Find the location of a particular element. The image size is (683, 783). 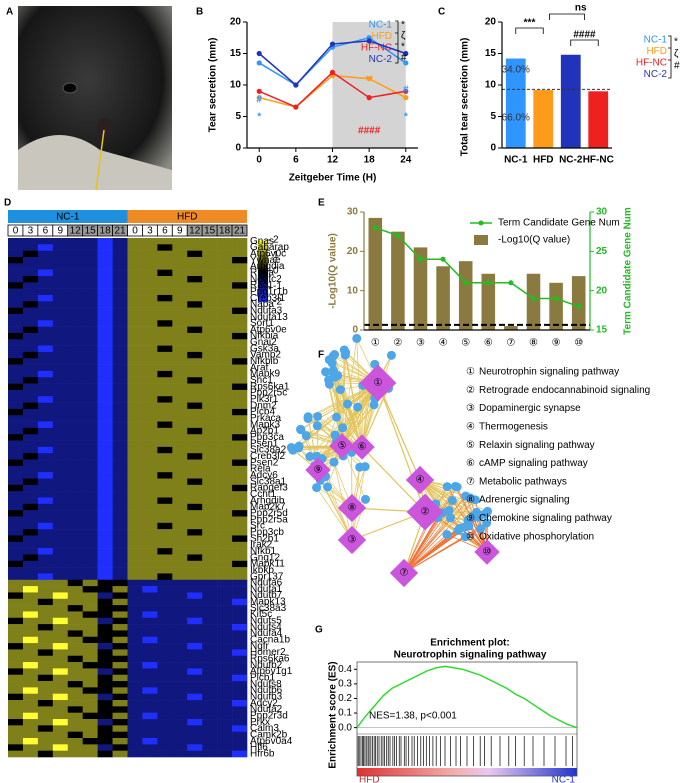

x-end-label: NC-1 is located at coordinates (564, 779).